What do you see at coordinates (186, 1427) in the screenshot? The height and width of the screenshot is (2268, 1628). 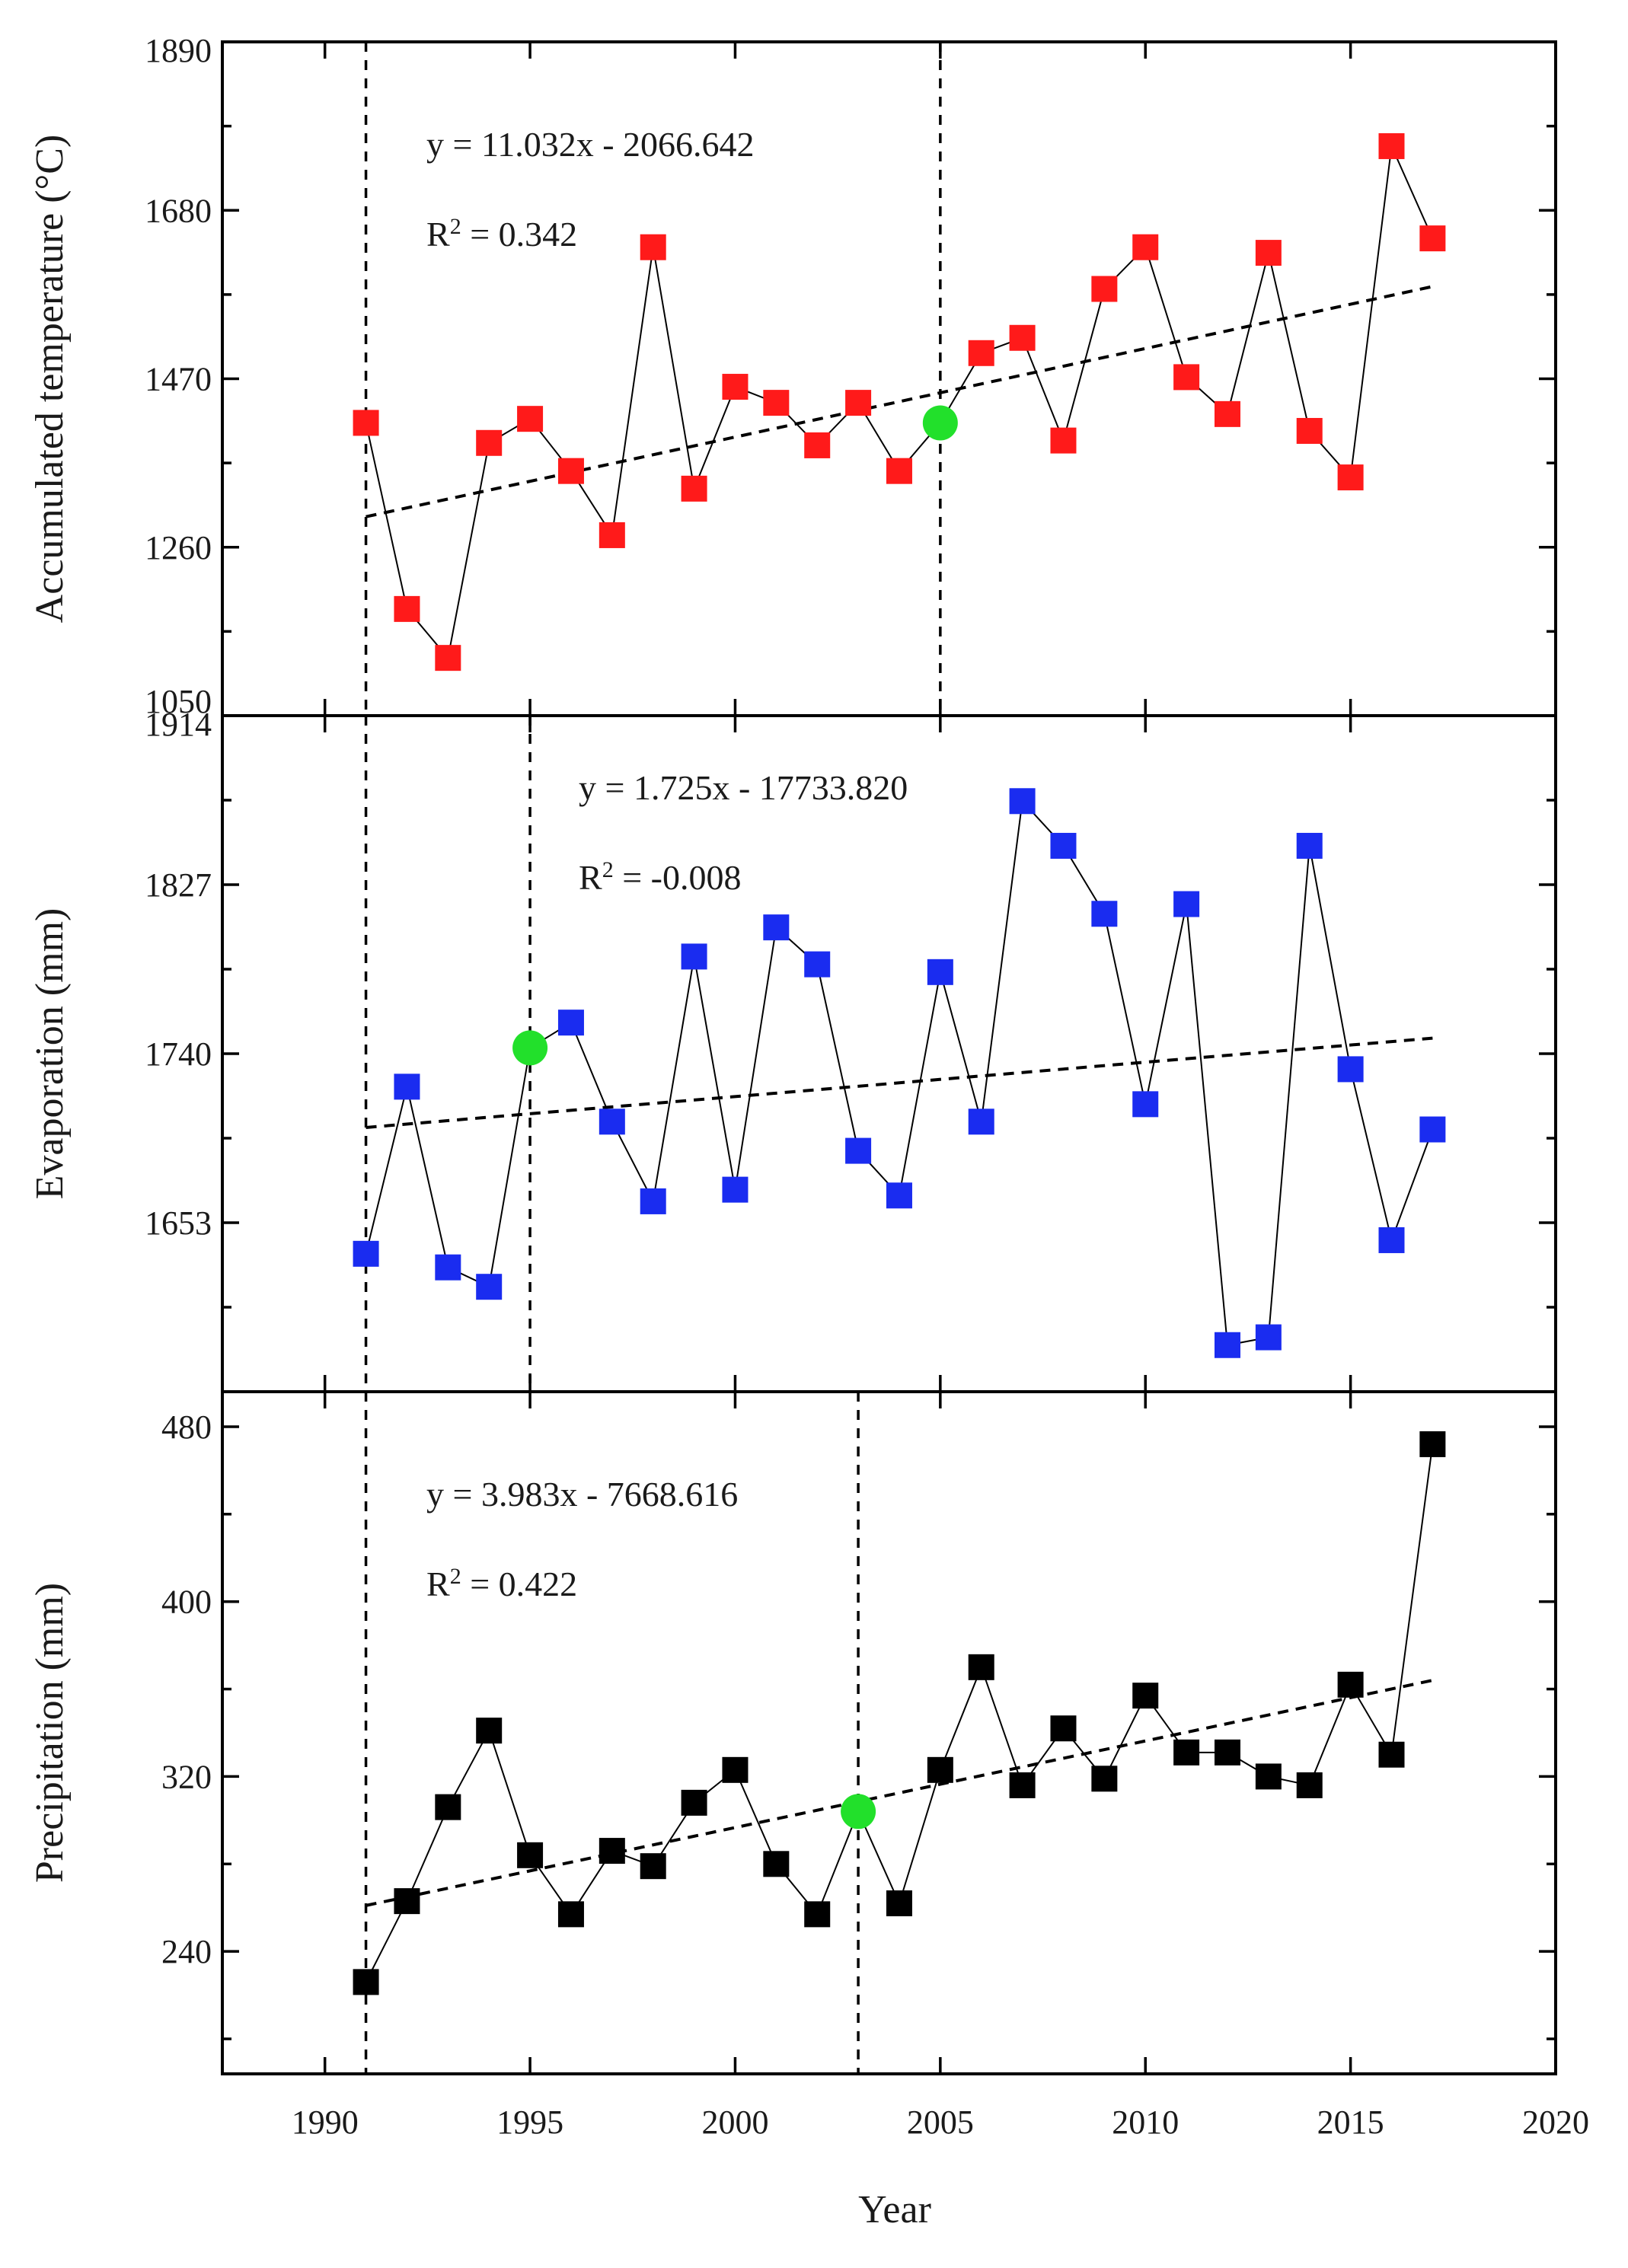 I see `y-tick-label: 480` at bounding box center [186, 1427].